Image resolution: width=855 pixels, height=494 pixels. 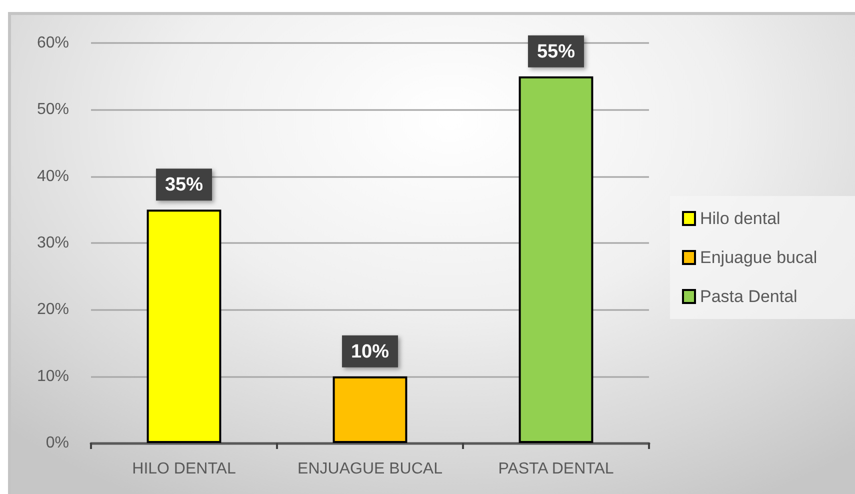 I want to click on data-label: 35%, so click(x=184, y=185).